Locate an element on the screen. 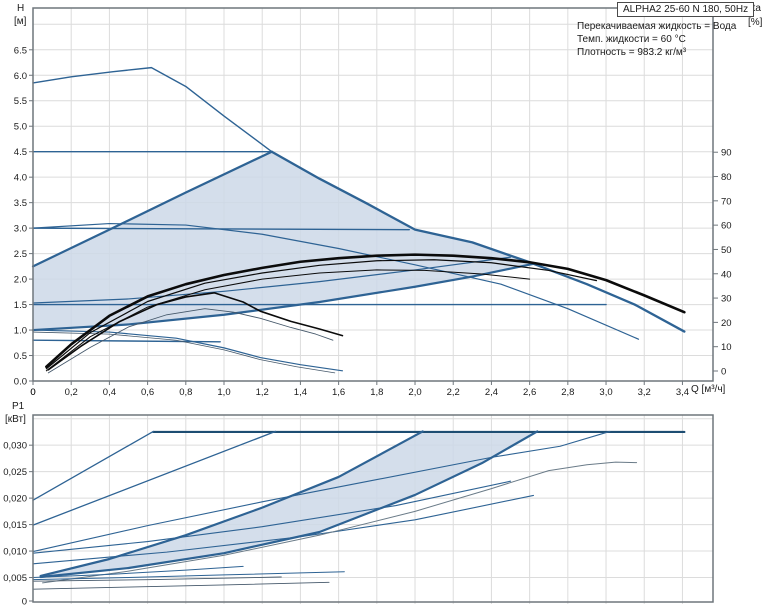 This screenshot has width=774, height=611. power-speed2-rise is located at coordinates (154, 478).